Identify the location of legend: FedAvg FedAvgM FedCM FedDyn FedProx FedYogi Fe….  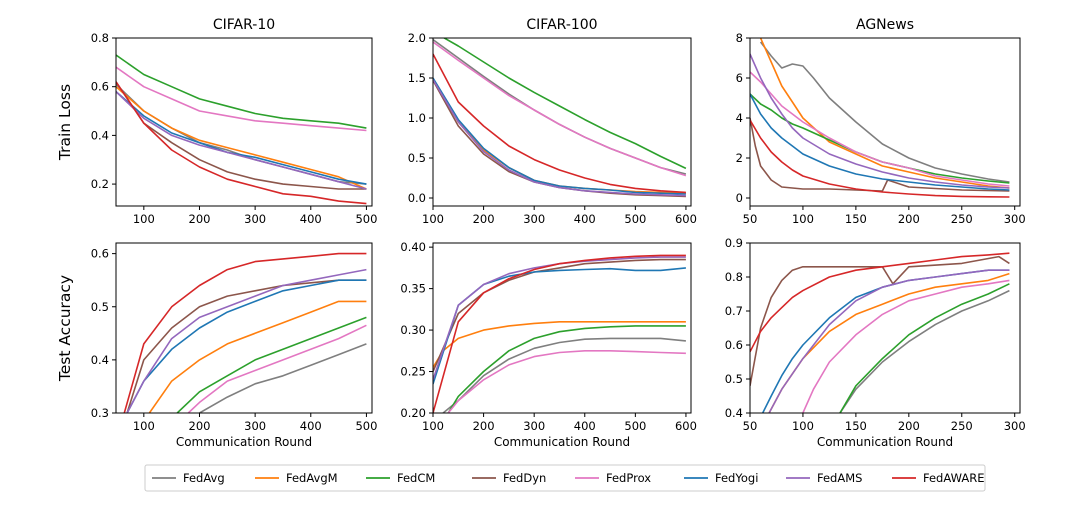
(565, 478).